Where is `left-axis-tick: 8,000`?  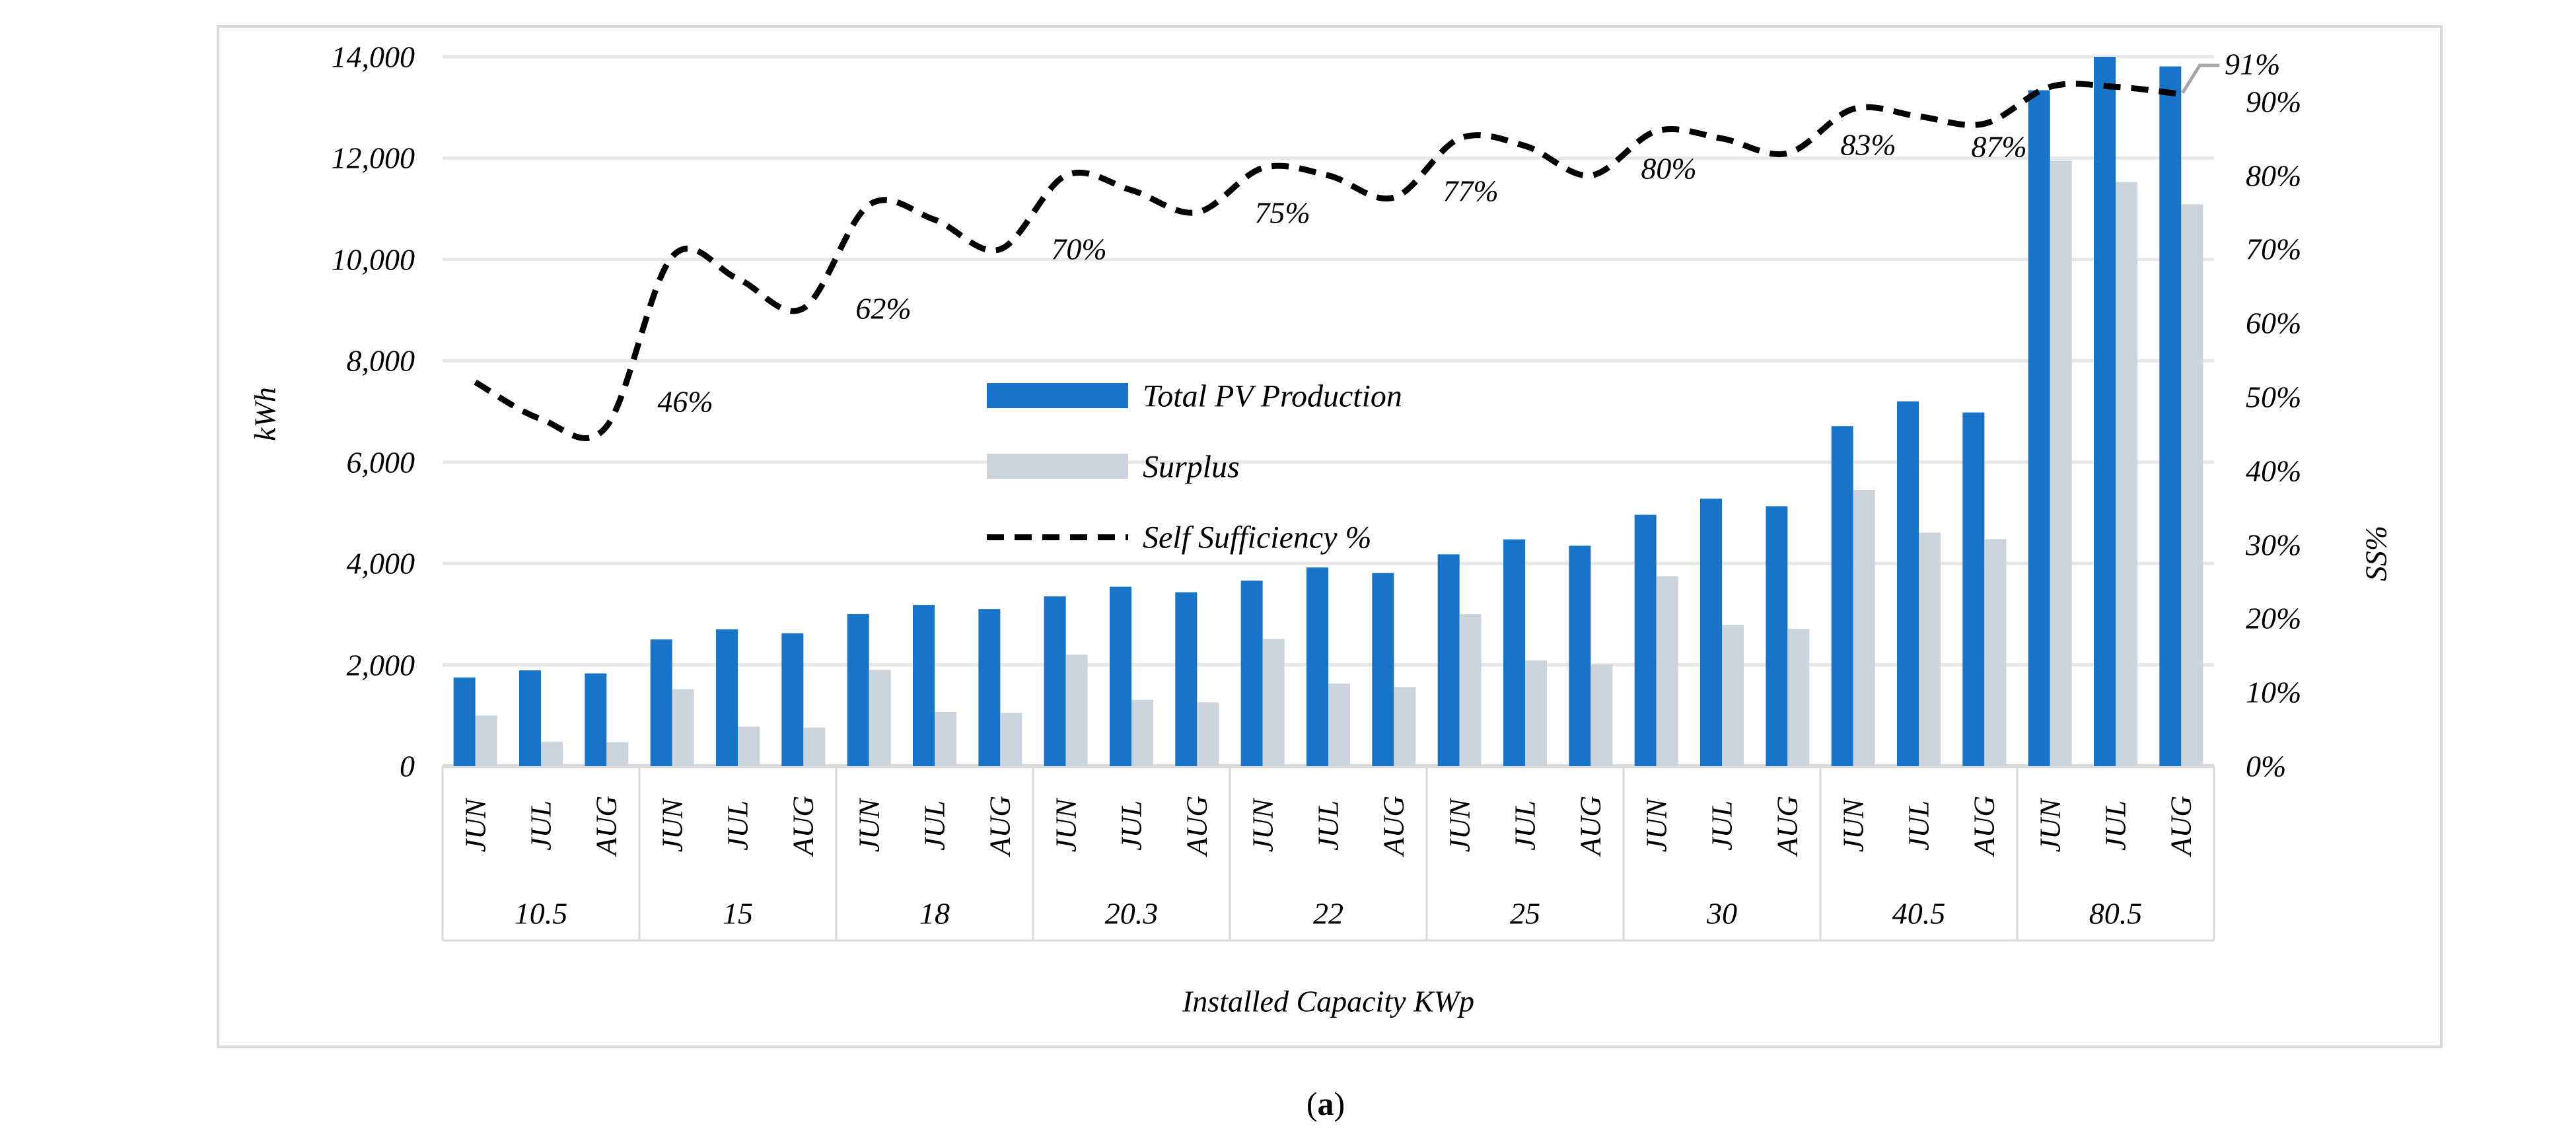
left-axis-tick: 8,000 is located at coordinates (380, 360).